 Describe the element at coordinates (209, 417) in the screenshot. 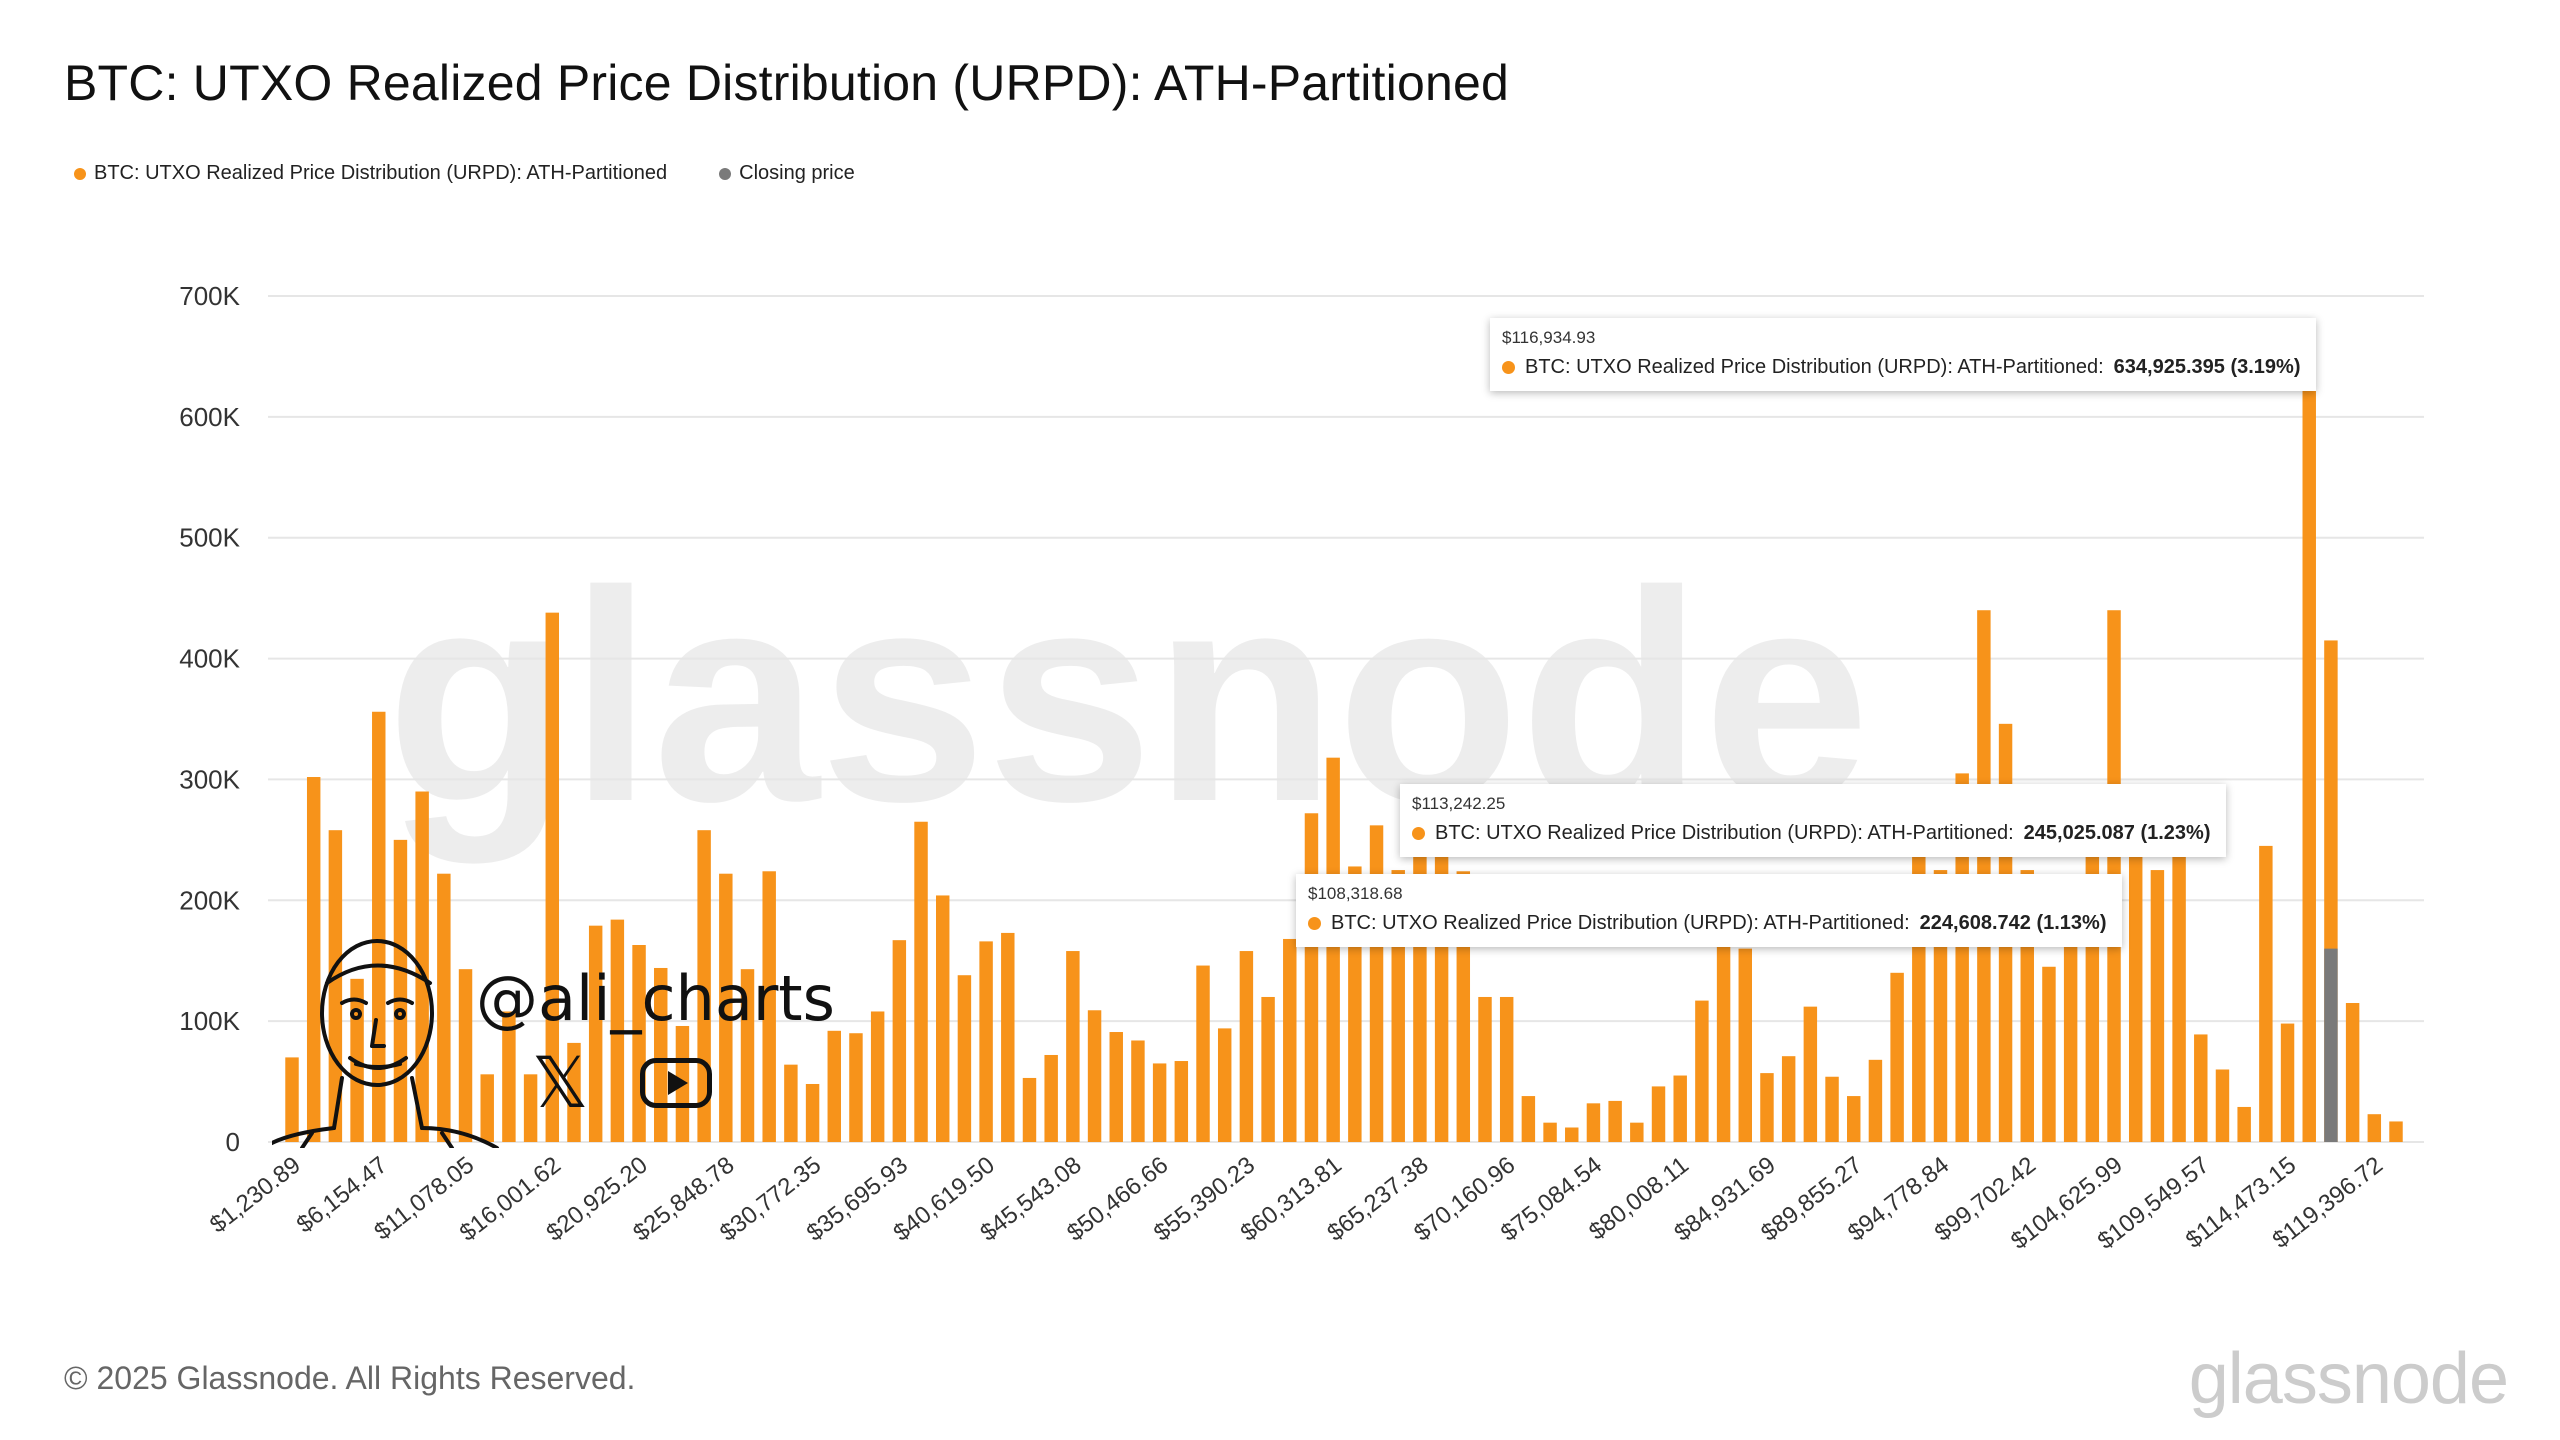

I see `y-tick-label: 600K` at that location.